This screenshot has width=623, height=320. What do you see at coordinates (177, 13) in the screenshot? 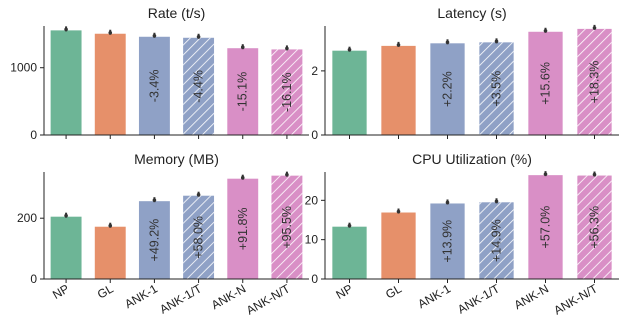
I see `chart-title: Rate (t/s)` at bounding box center [177, 13].